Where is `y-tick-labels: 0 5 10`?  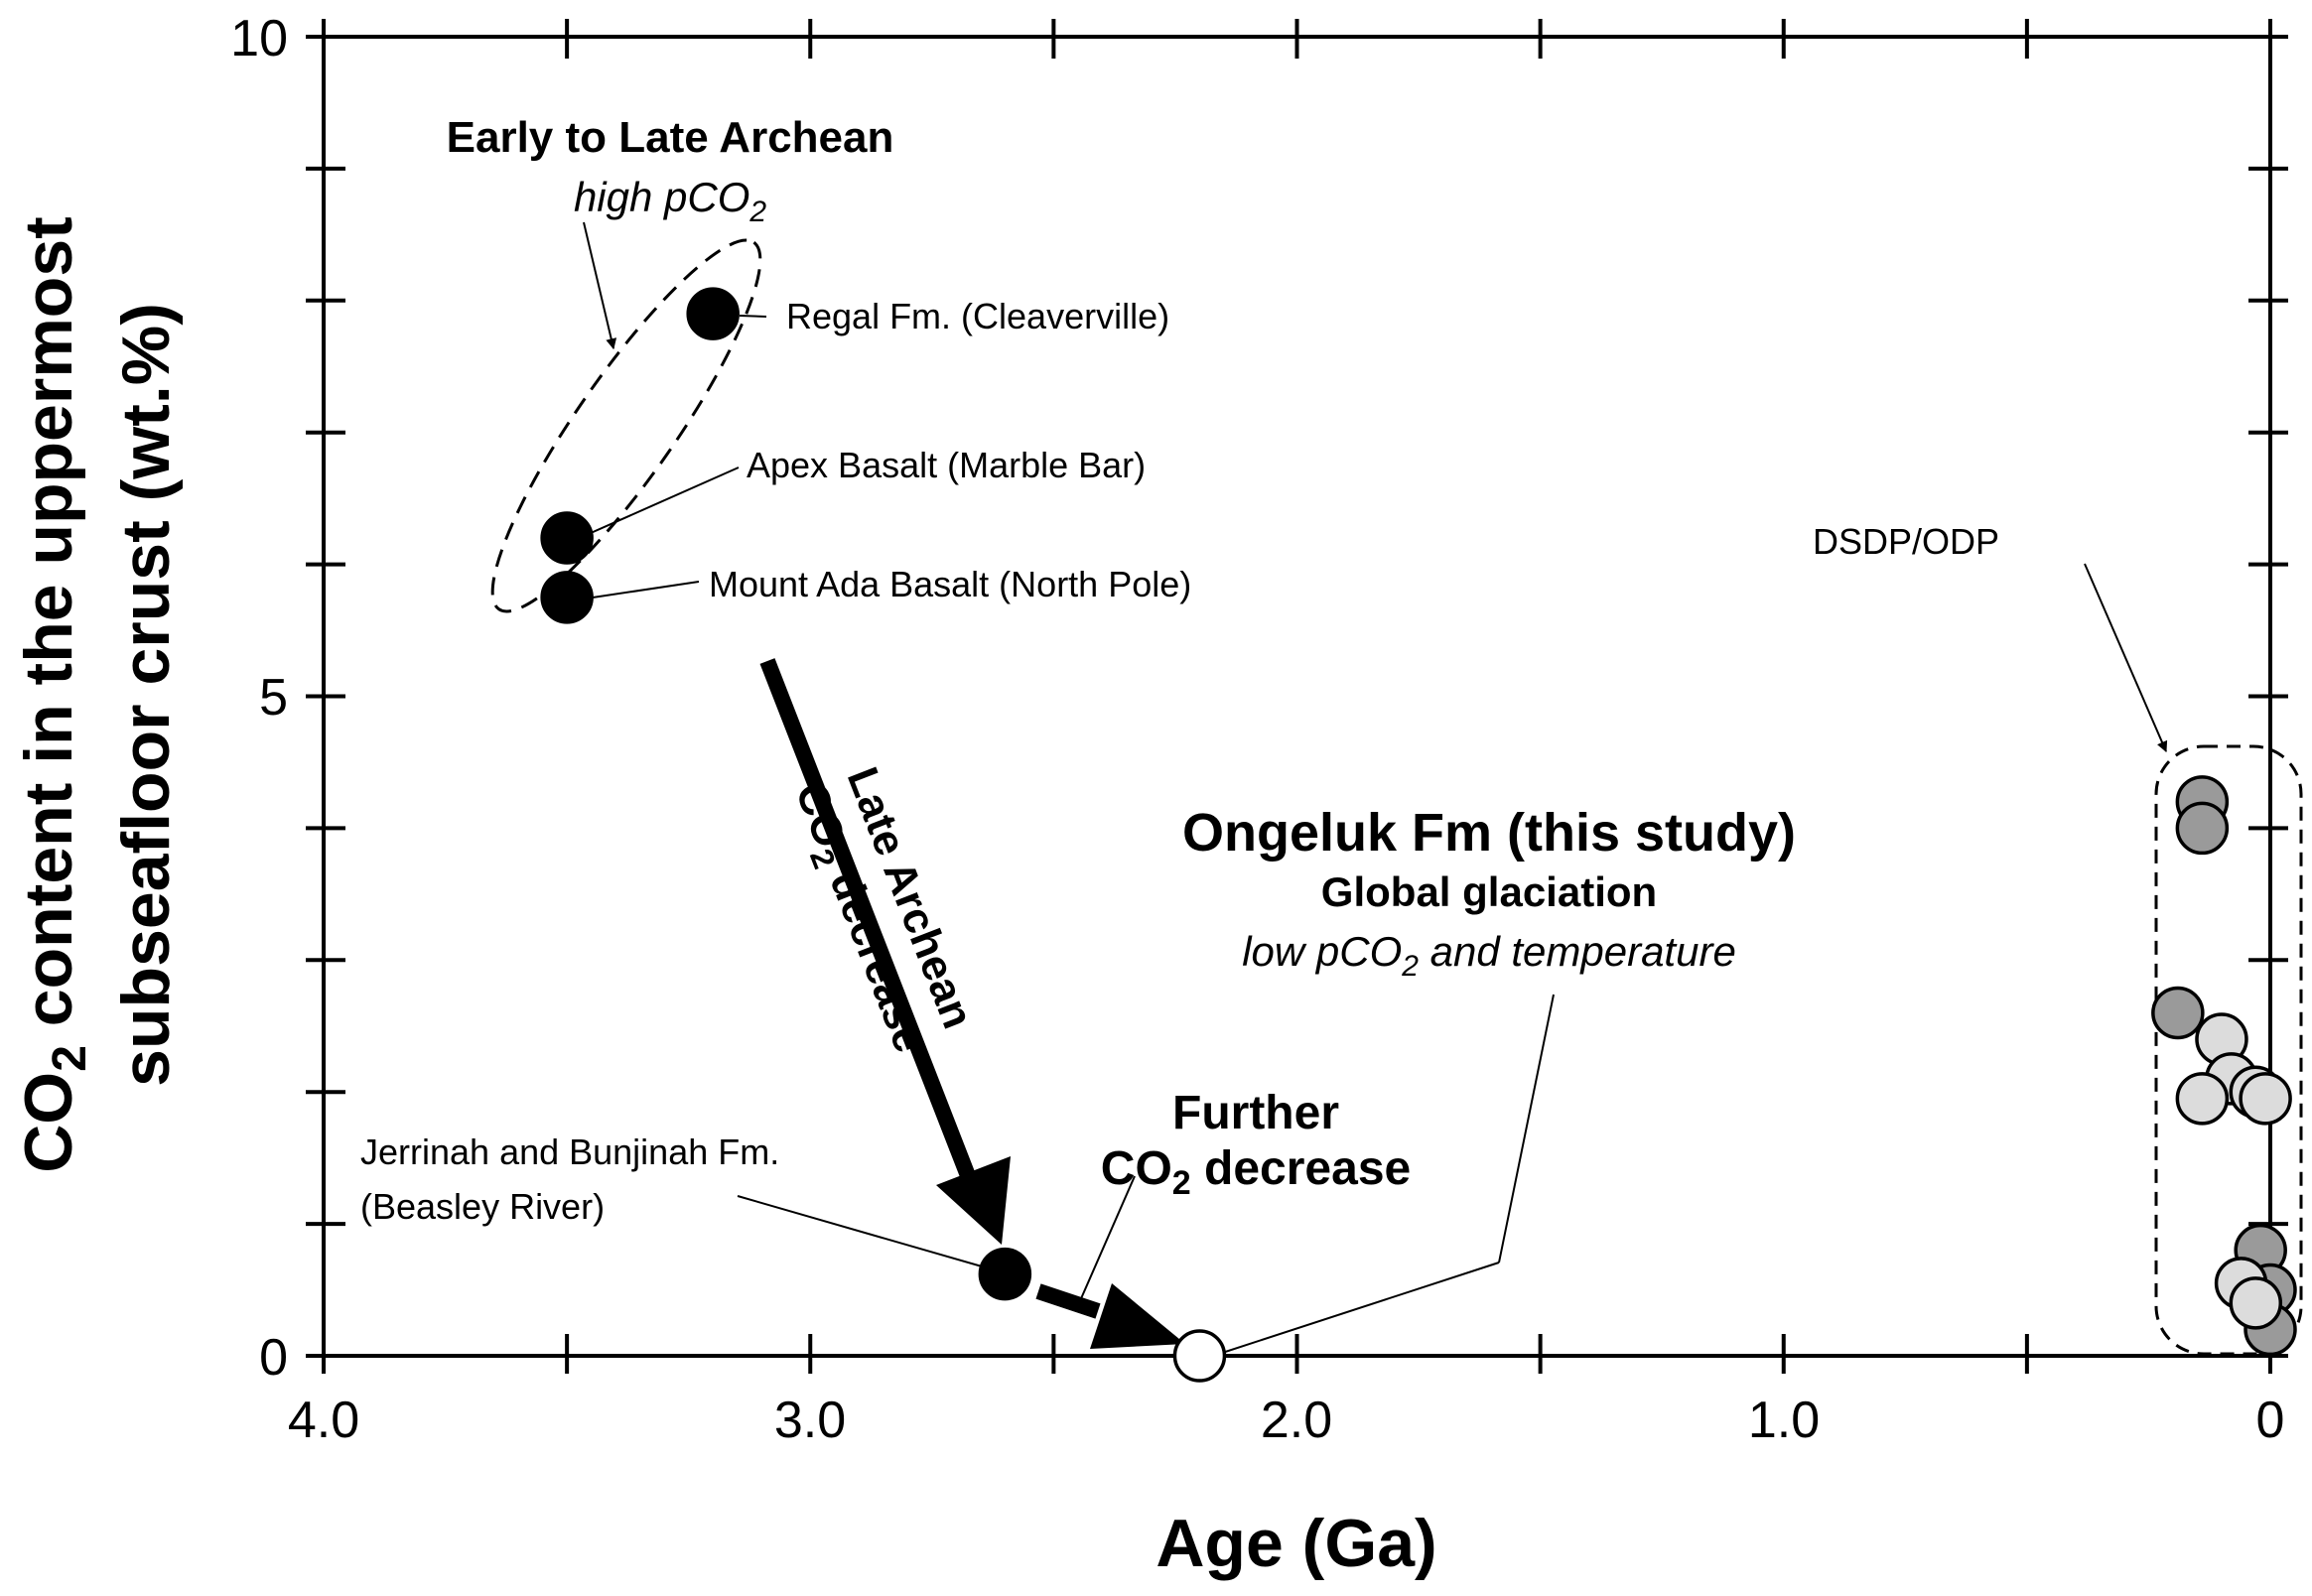 y-tick-labels: 0 5 10 is located at coordinates (259, 699).